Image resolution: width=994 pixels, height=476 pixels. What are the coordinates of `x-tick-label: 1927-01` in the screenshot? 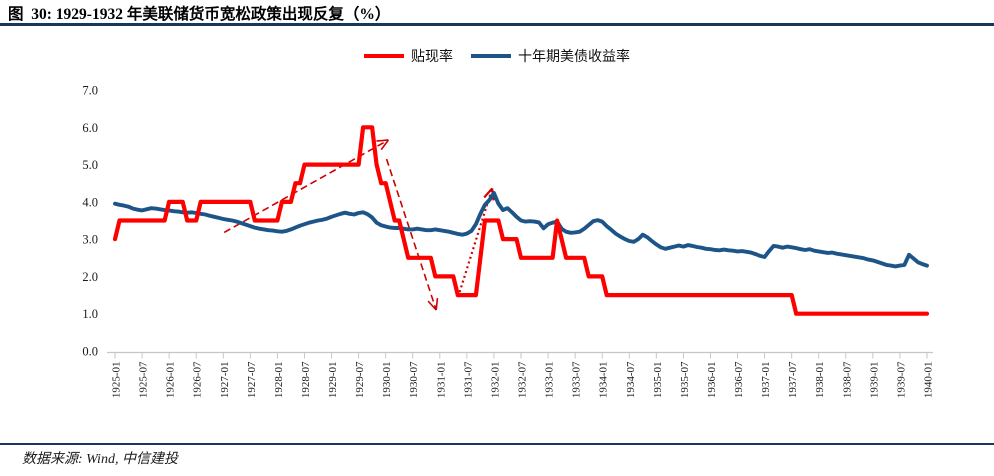 It's located at (225, 380).